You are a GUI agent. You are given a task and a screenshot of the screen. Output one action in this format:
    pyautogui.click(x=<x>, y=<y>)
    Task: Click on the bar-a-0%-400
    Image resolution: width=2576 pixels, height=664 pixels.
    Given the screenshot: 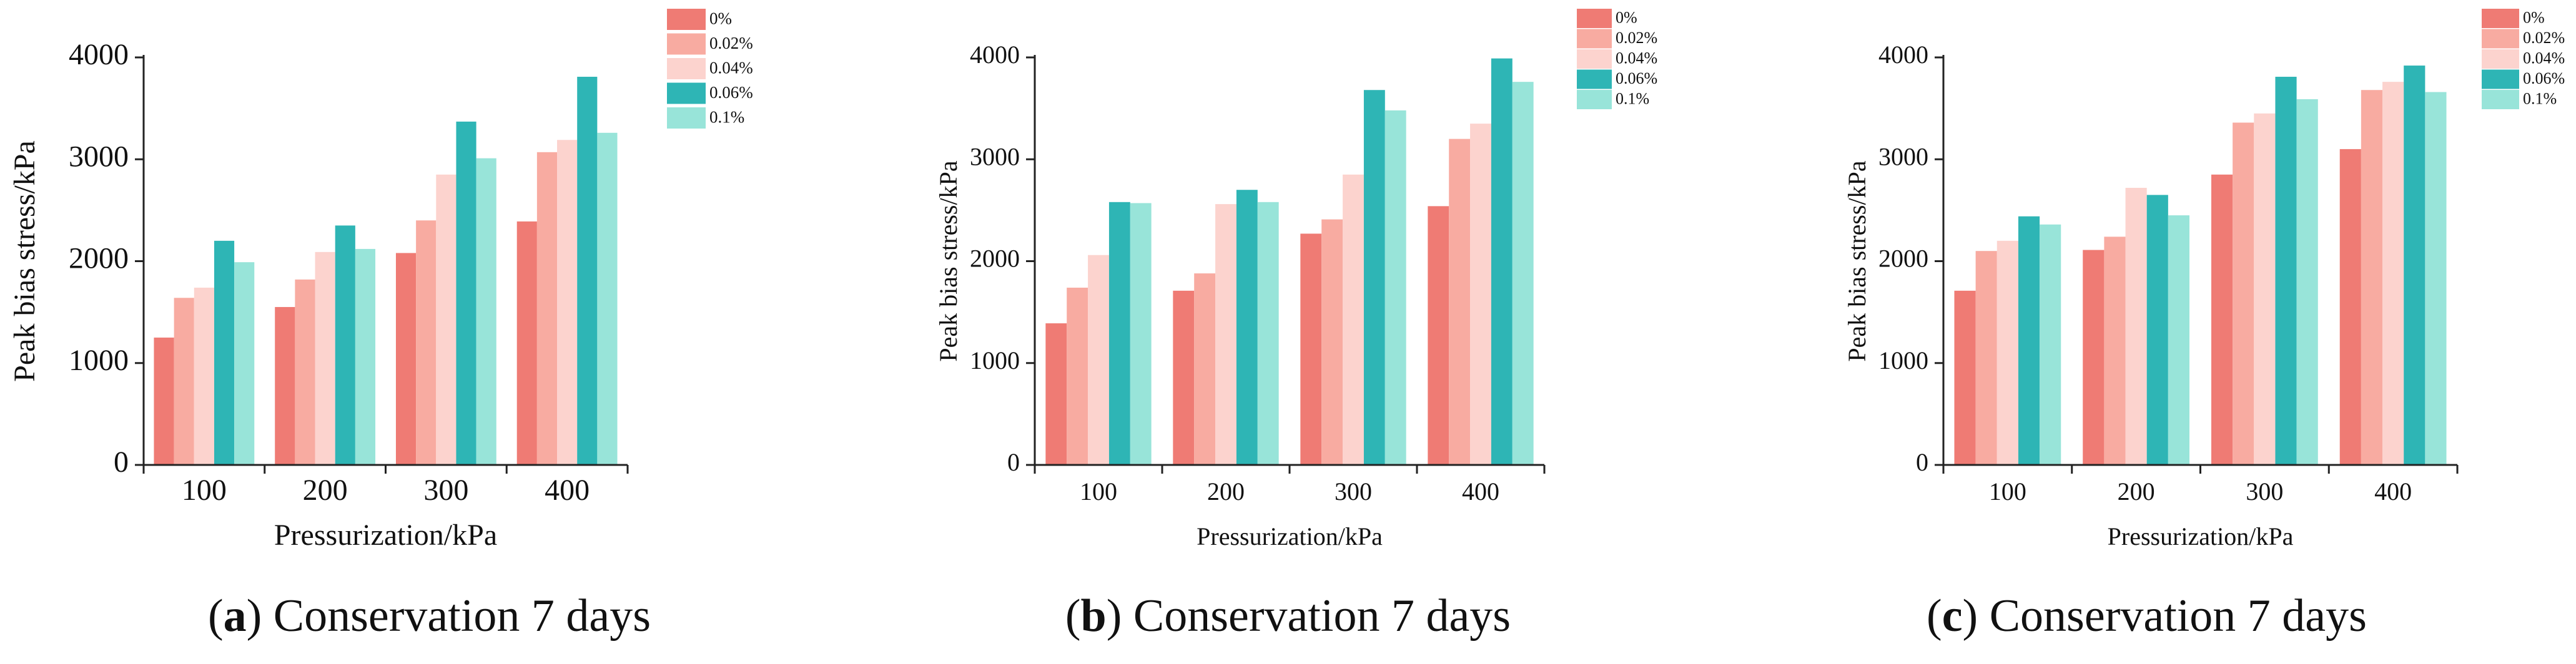 What is the action you would take?
    pyautogui.click(x=526, y=343)
    